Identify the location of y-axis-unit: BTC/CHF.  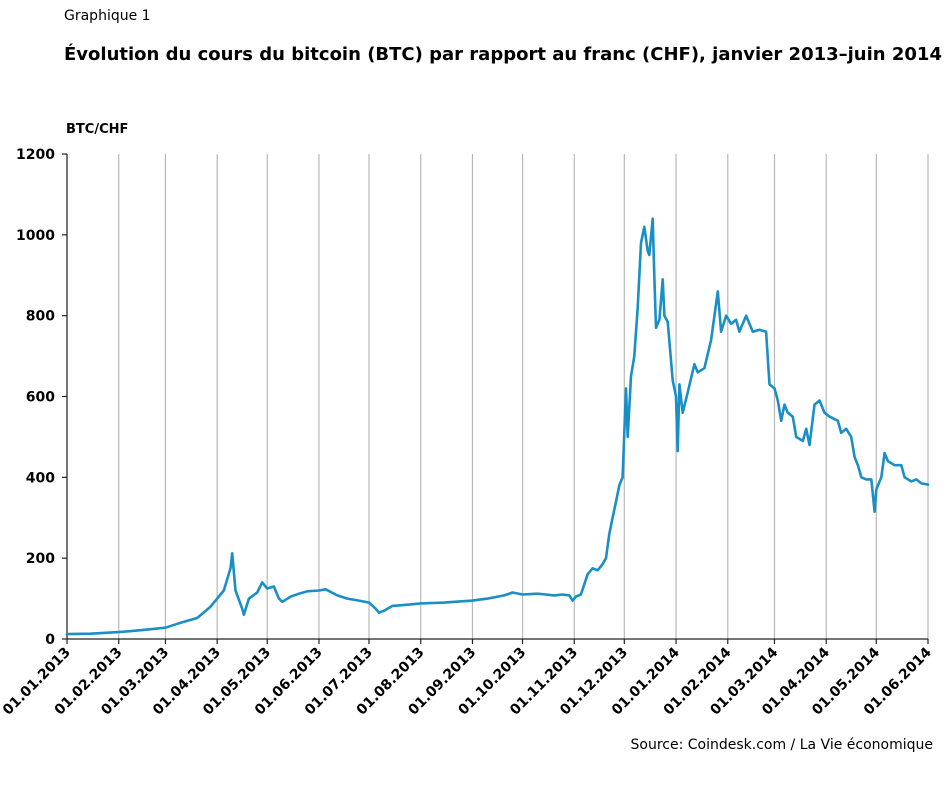
(97, 129).